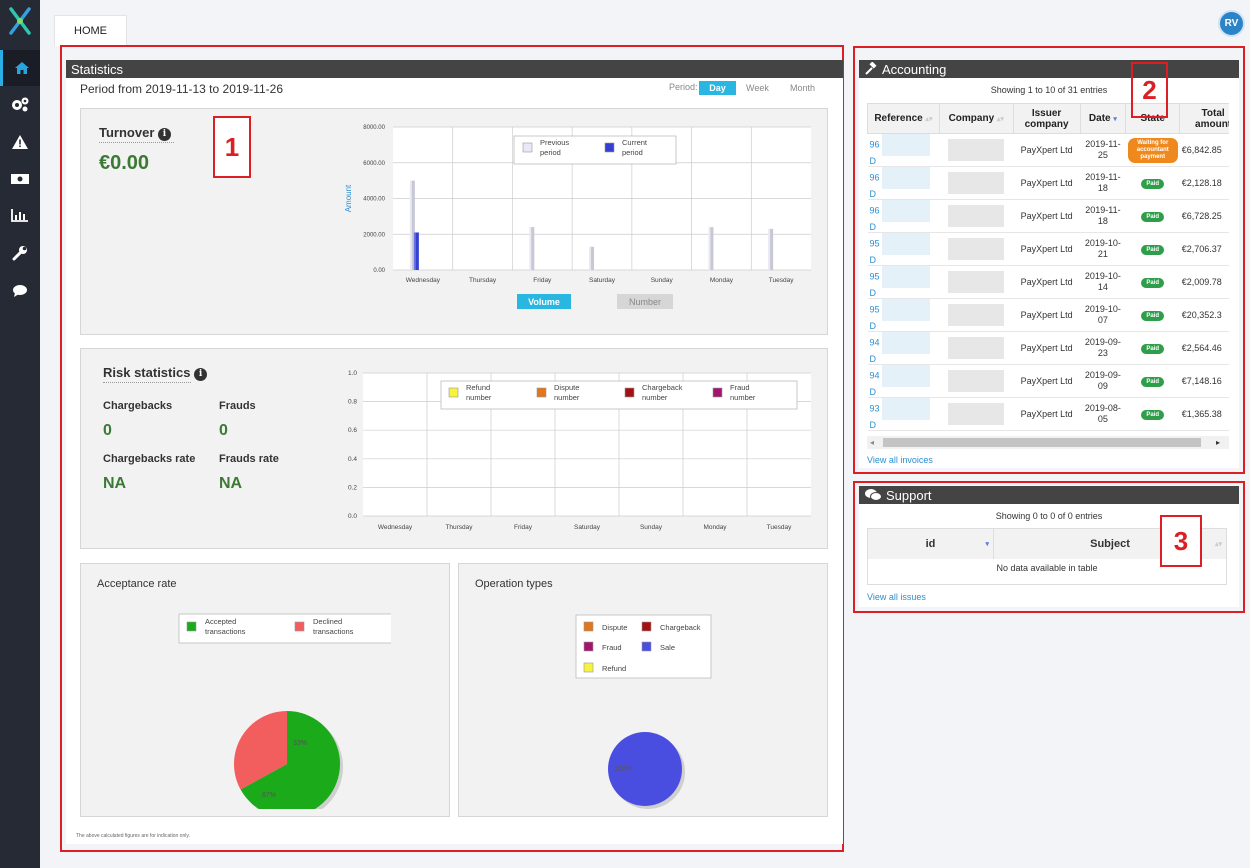 This screenshot has width=1250, height=868. Describe the element at coordinates (1048, 216) in the screenshot. I see `table-row: 96 D PayXpert Ltd 2019-11-18 Paid €6,728.25` at that location.